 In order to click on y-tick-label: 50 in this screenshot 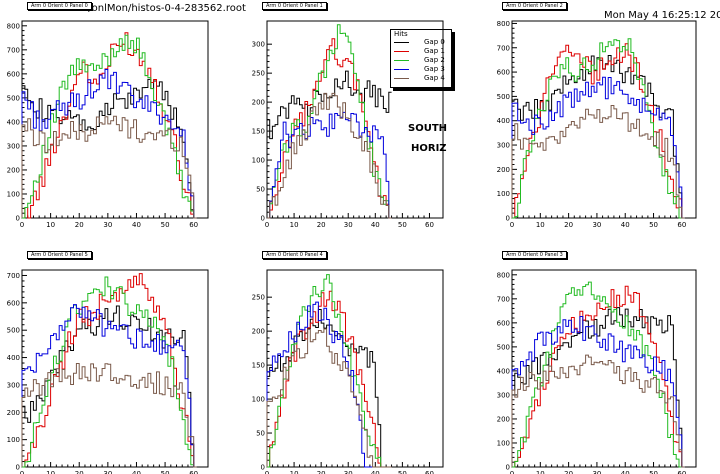, I will do `click(260, 434)`.